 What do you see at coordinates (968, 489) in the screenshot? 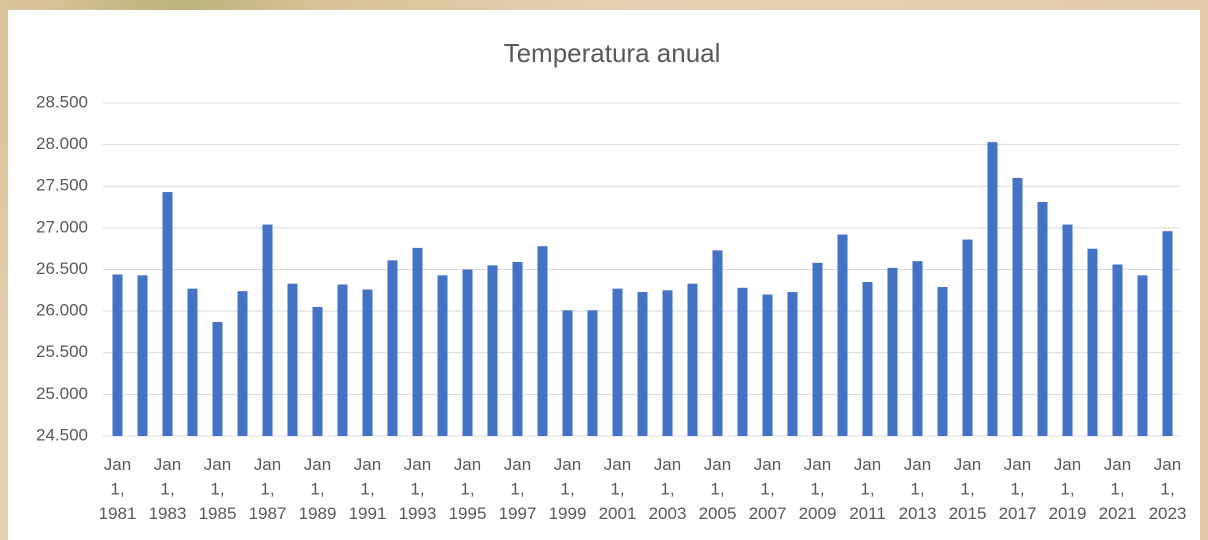
I see `x-tick-label: Jan 1, 2015` at bounding box center [968, 489].